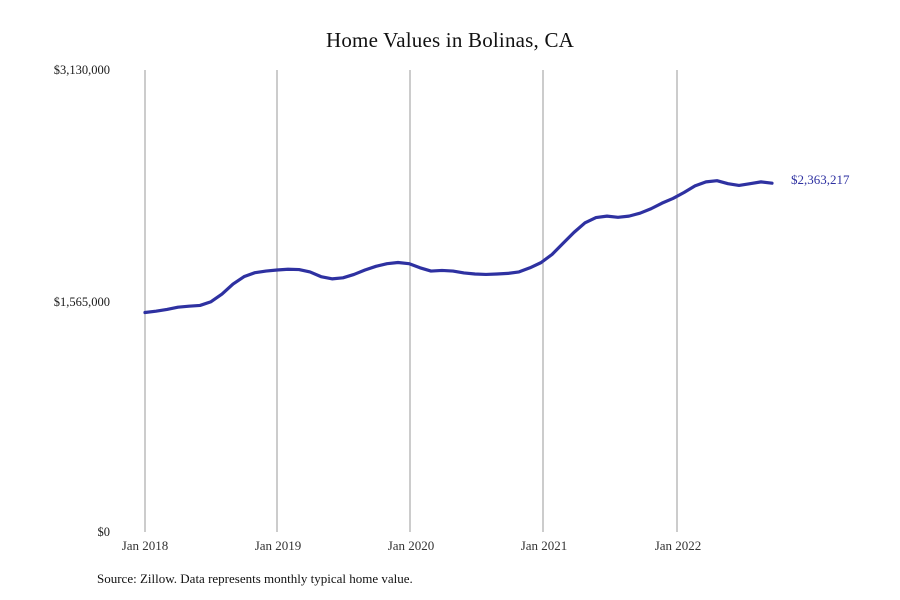  I want to click on x-axis-tick-jan-2022: Jan 2022, so click(678, 545).